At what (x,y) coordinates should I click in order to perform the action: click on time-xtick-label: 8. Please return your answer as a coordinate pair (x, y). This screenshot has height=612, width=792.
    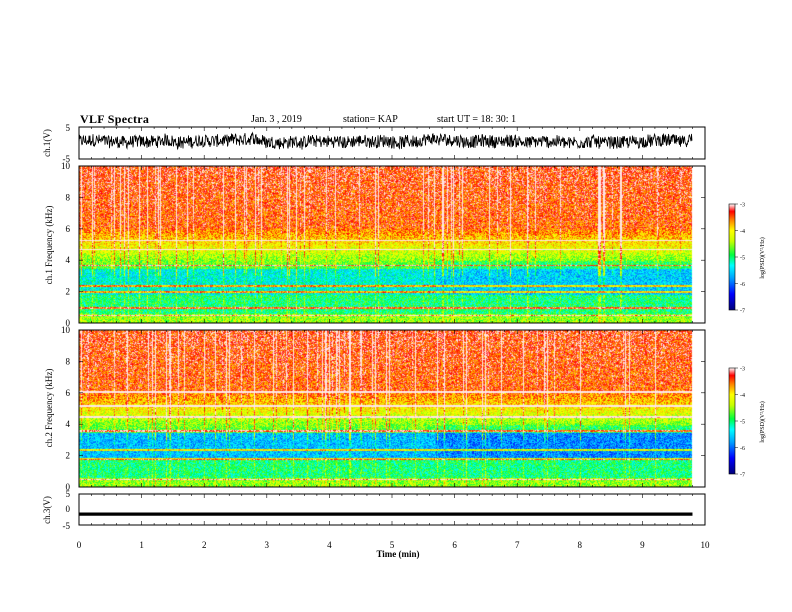
    Looking at the image, I should click on (580, 545).